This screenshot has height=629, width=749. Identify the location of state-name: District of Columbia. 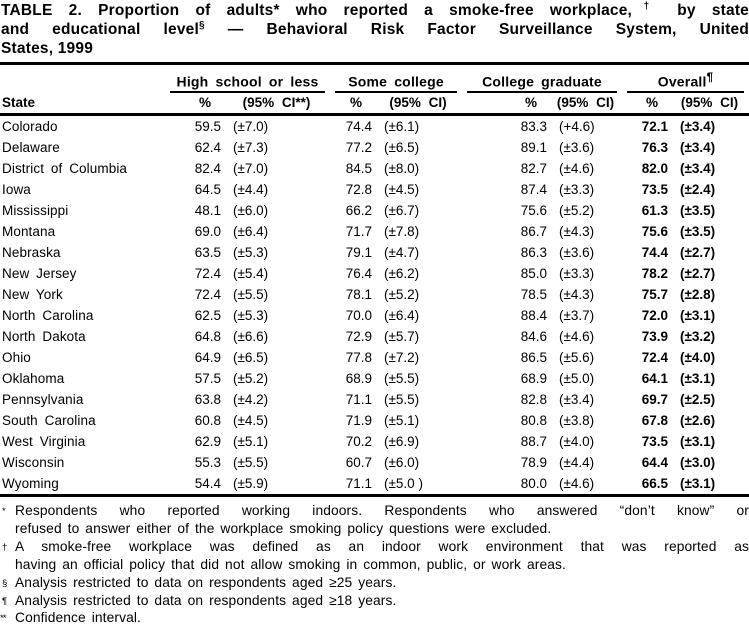
(65, 169).